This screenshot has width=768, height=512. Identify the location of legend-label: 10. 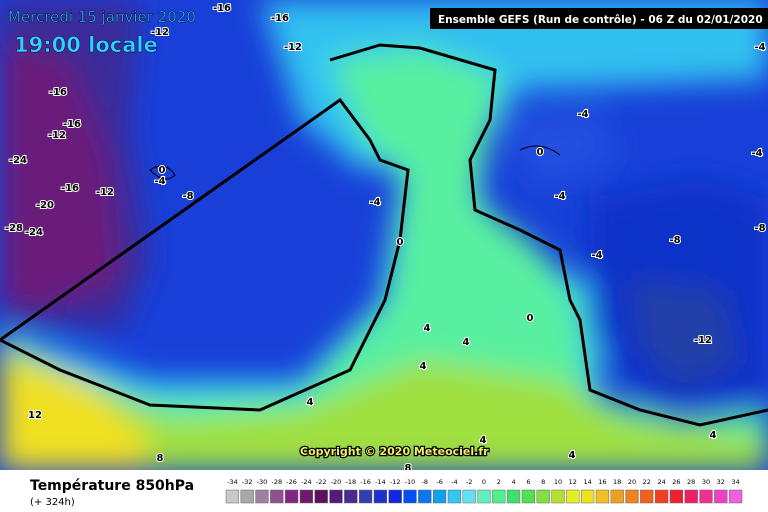
(558, 482).